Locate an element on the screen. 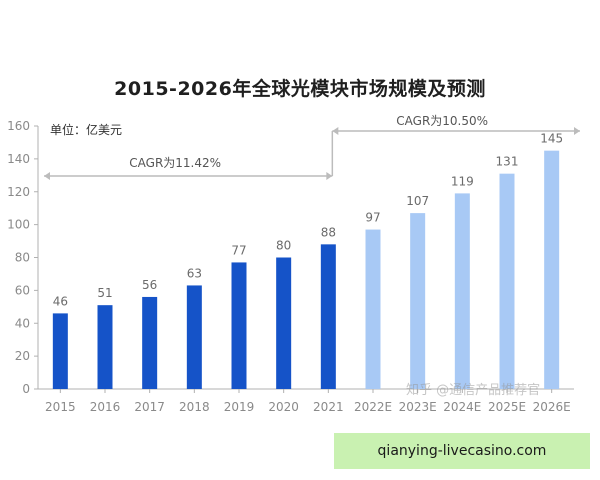 This screenshot has height=480, width=600. unit-label: 单位：亿美元 is located at coordinates (86, 129).